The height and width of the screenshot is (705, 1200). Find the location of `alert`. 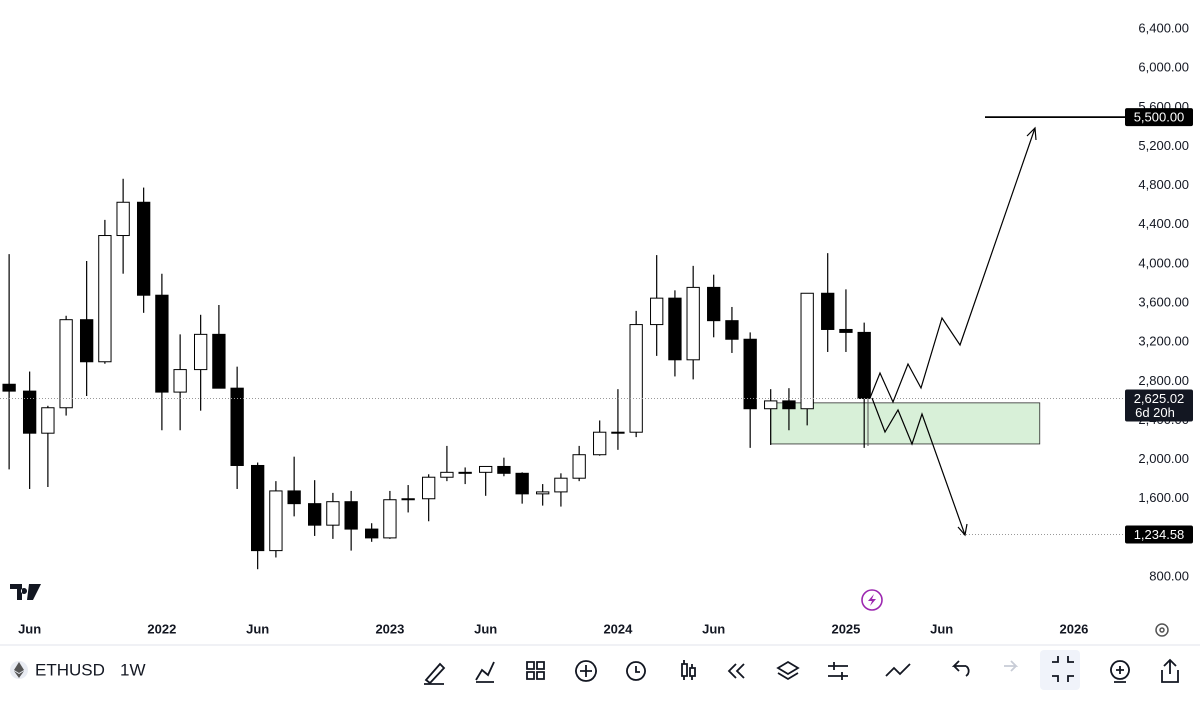

alert is located at coordinates (636, 671).